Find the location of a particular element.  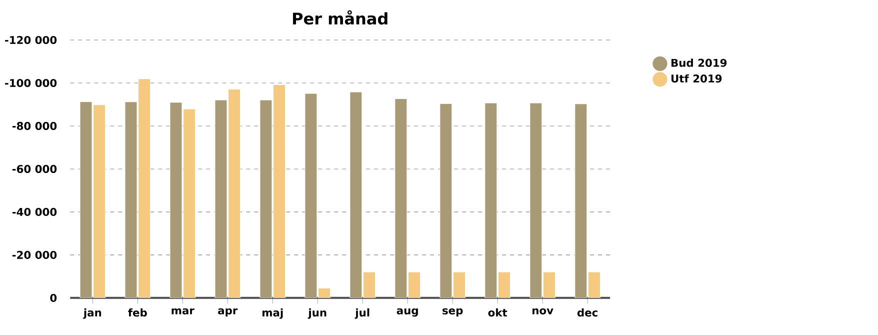

y-tick-label: -120 000 is located at coordinates (31, 40).